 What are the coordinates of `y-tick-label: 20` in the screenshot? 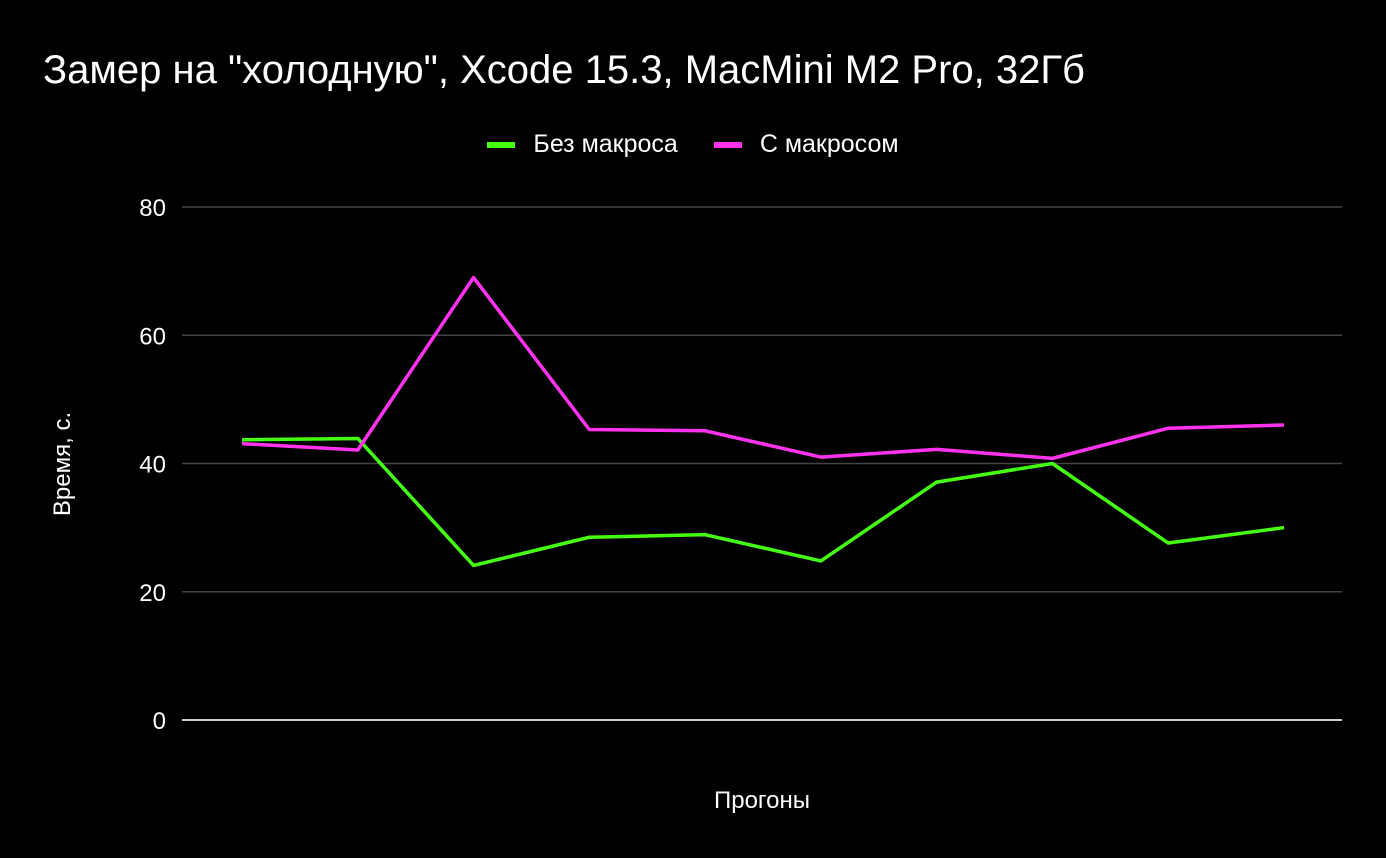 It's located at (152, 593).